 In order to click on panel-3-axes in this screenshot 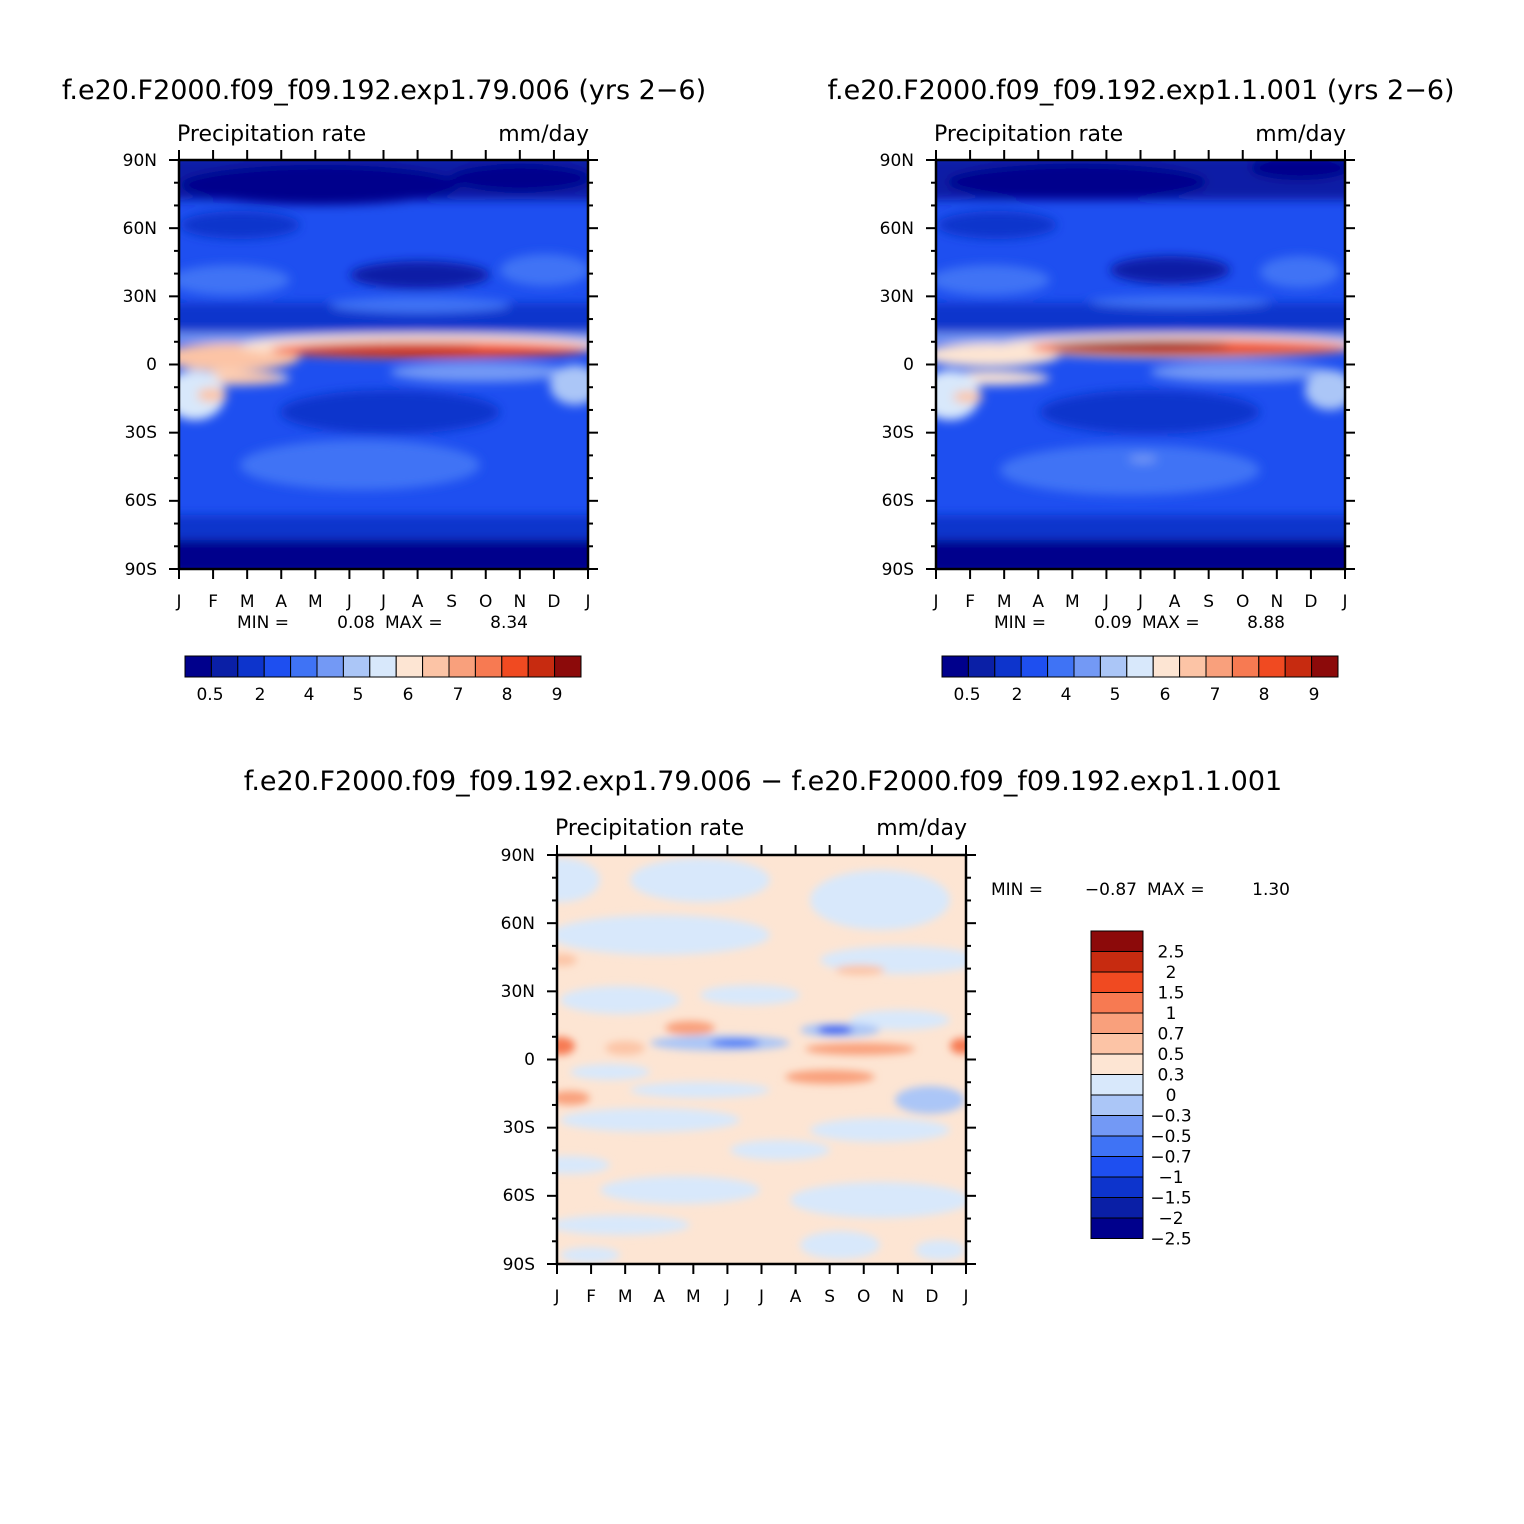, I will do `click(761, 1059)`.